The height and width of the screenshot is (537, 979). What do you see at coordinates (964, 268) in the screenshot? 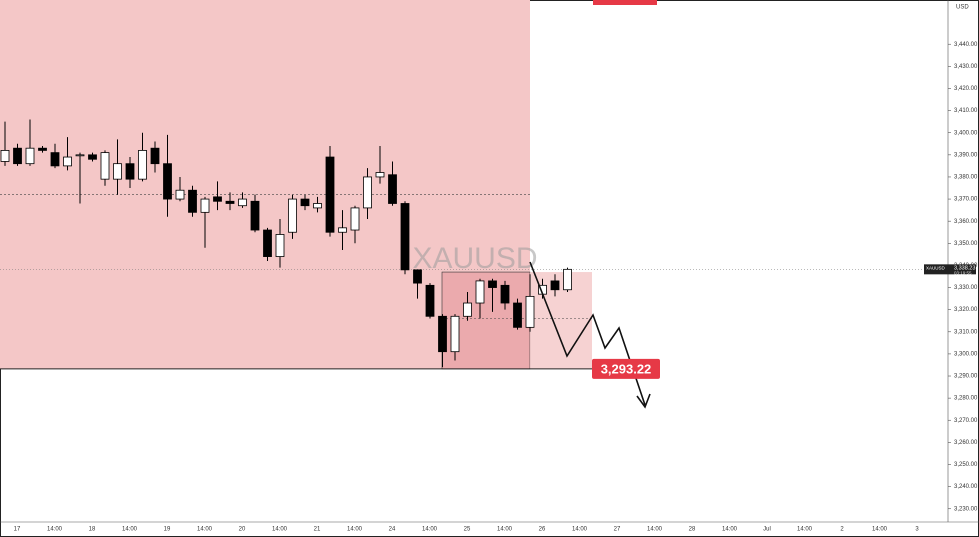
I see `last-price-label: 3,338.23` at bounding box center [964, 268].